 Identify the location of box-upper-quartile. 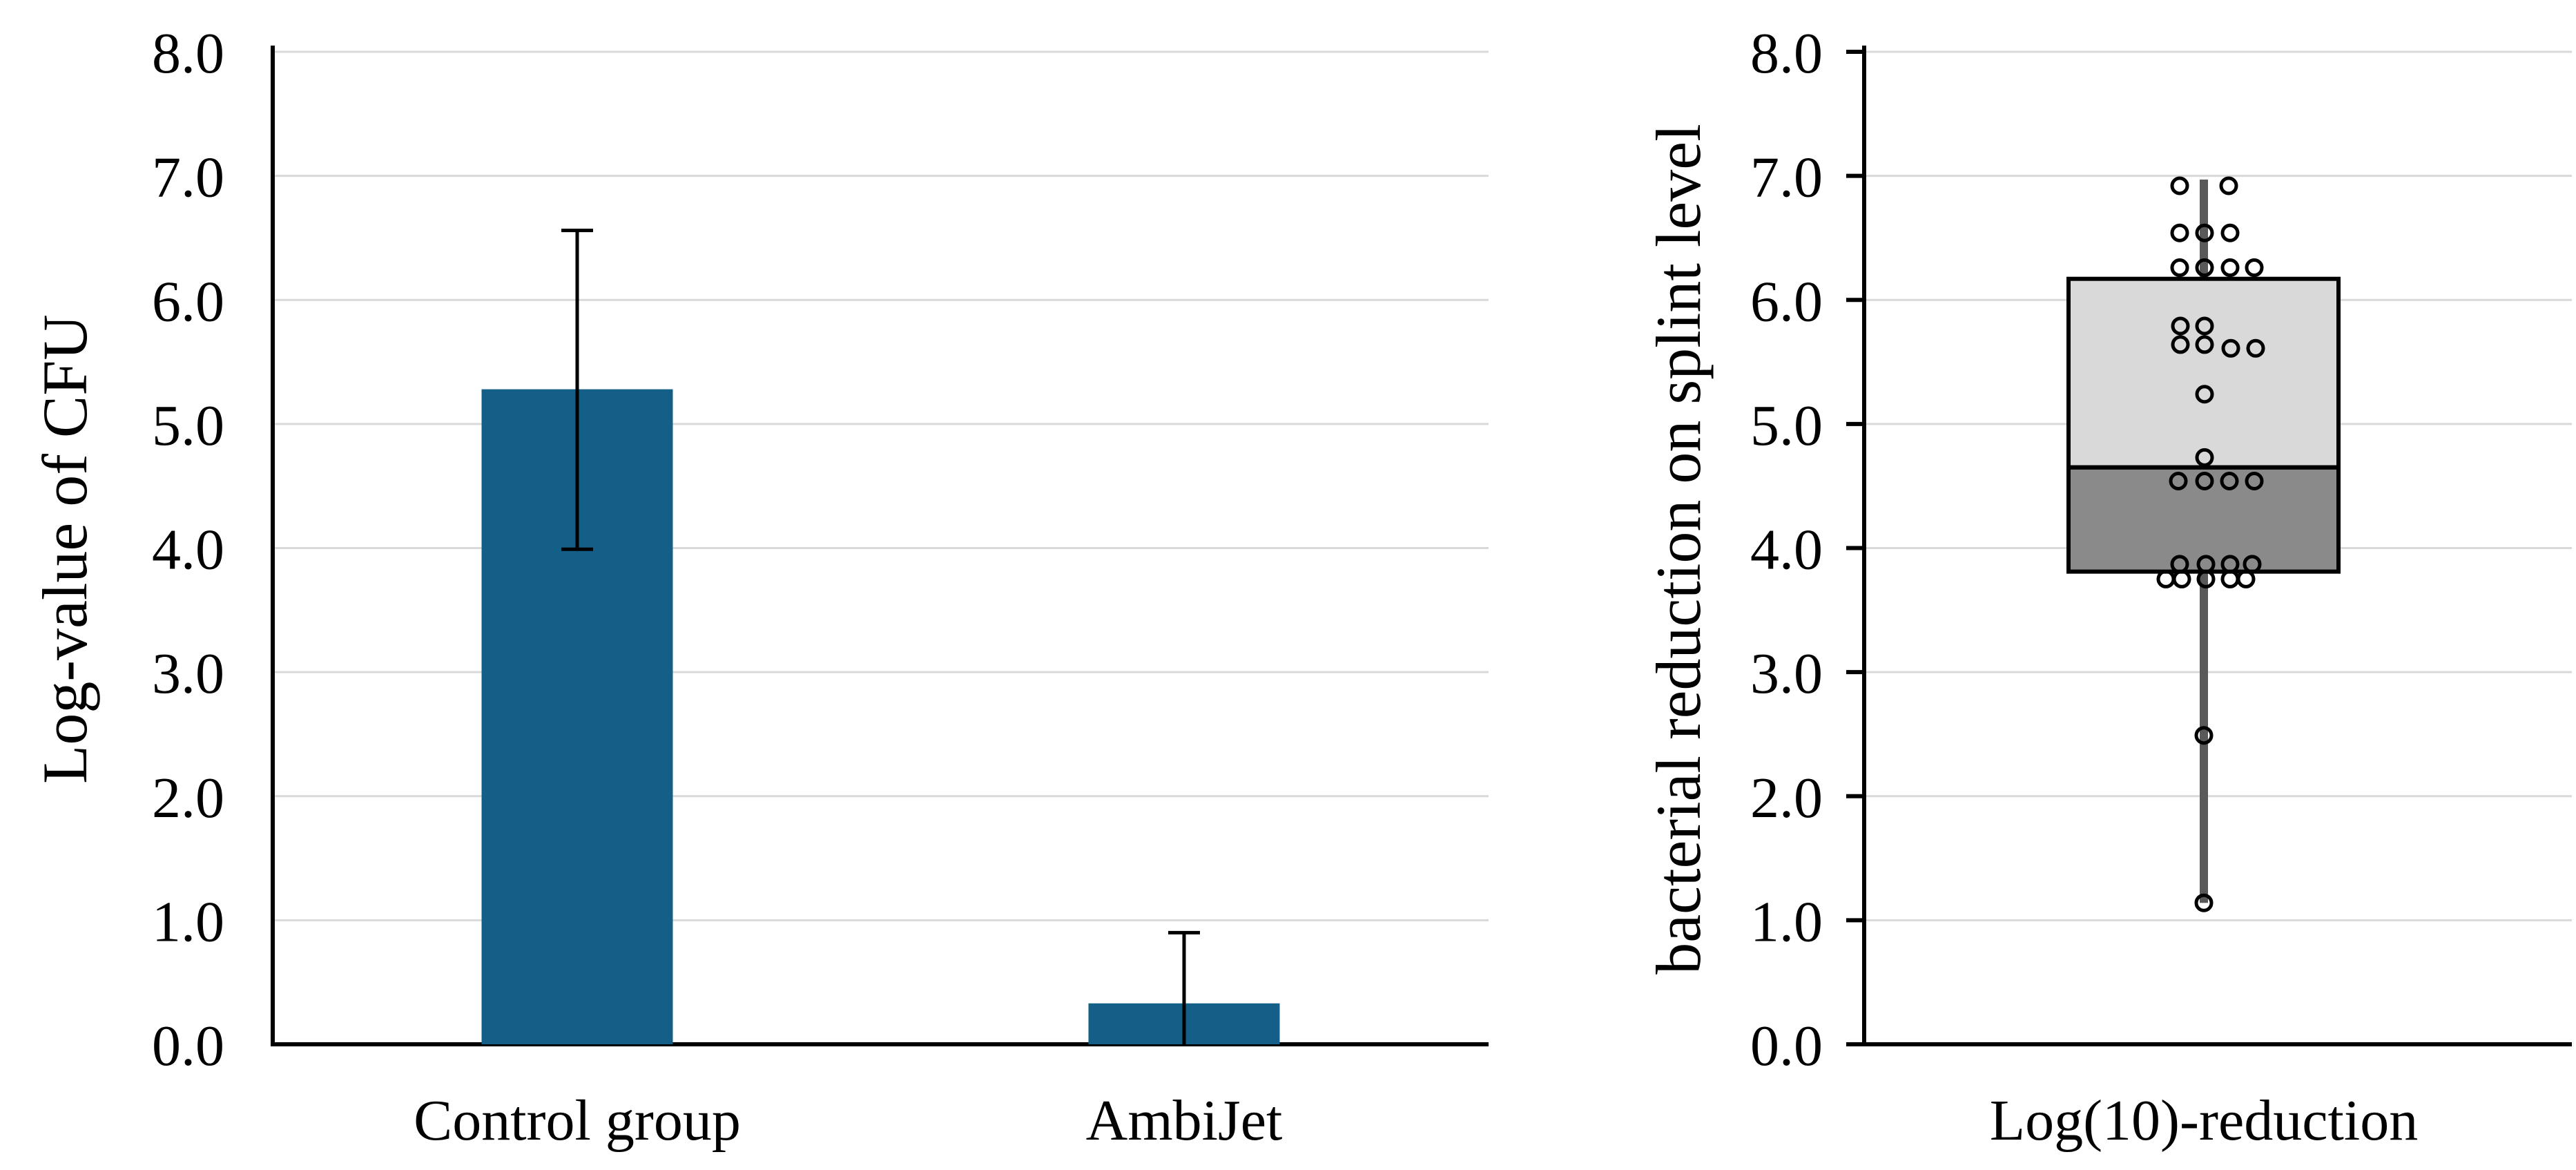
(2204, 373).